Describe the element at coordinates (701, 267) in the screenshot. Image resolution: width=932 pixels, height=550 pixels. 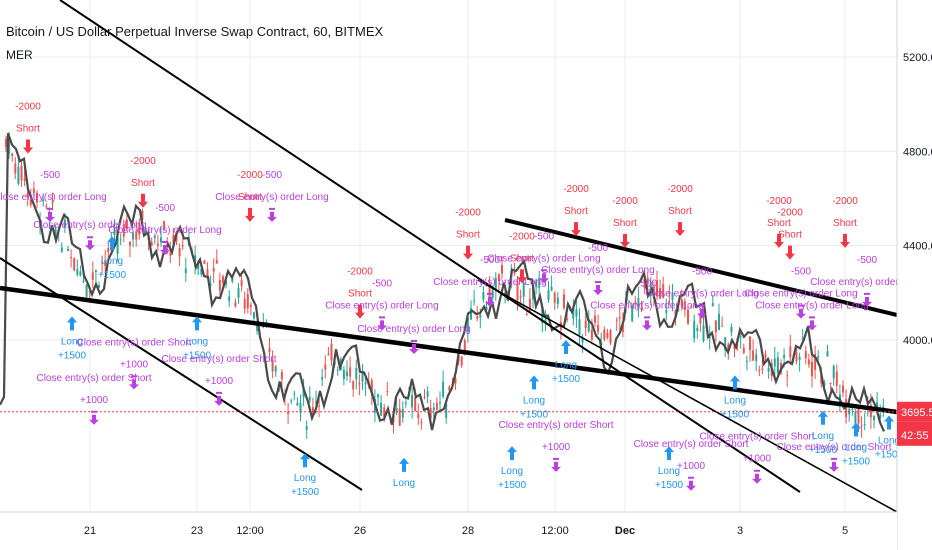
I see `trend-line` at that location.